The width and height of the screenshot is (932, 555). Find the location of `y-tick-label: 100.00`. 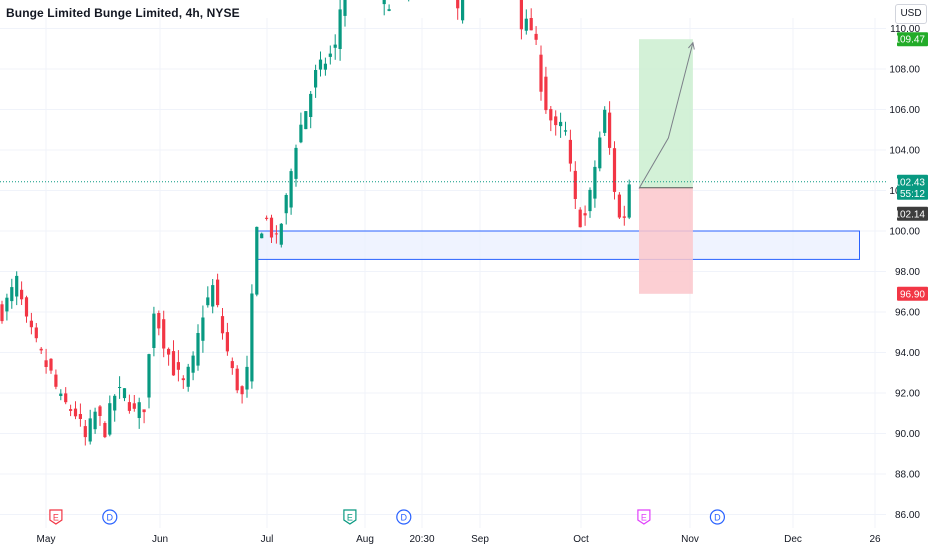

y-tick-label: 100.00 is located at coordinates (904, 232).